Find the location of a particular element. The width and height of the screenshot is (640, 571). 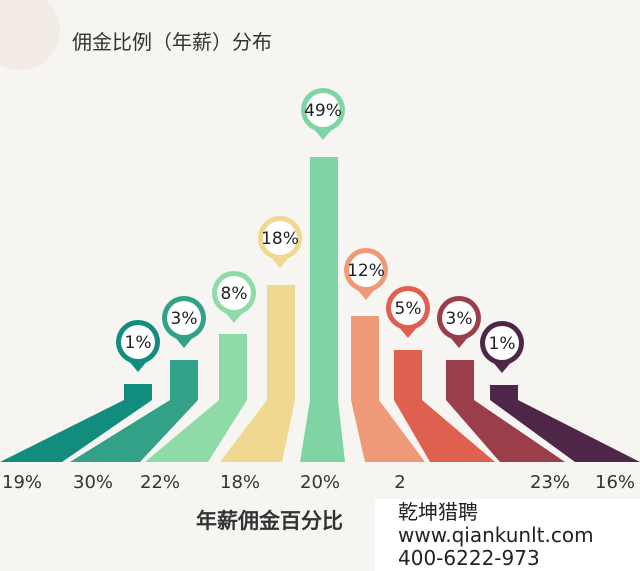

value-label: 18% is located at coordinates (280, 239).